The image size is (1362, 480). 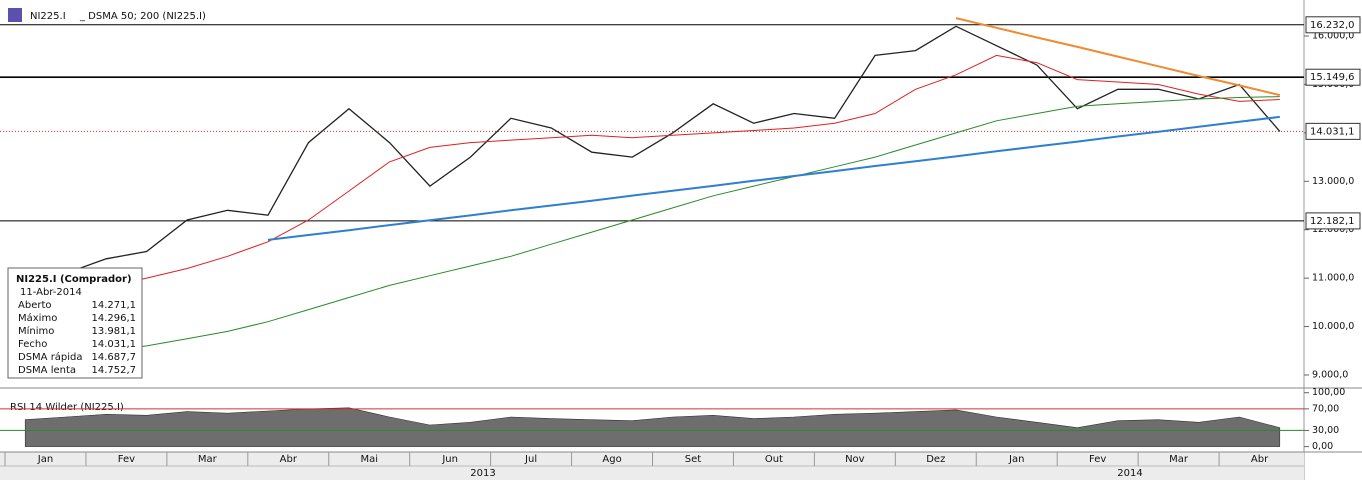 What do you see at coordinates (113, 370) in the screenshot?
I see `tooltip-value: 14.752,7` at bounding box center [113, 370].